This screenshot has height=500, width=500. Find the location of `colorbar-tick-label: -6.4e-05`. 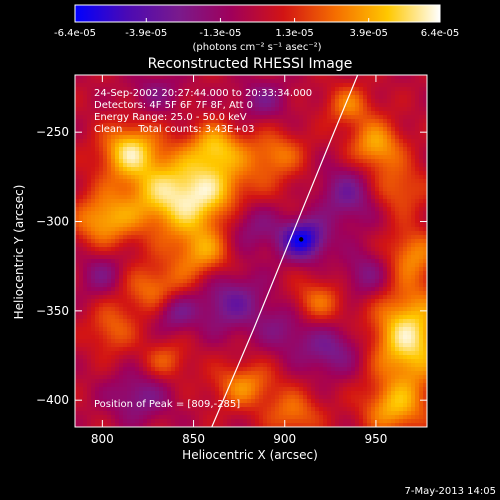

colorbar-tick-label: -6.4e-05 is located at coordinates (75, 33).